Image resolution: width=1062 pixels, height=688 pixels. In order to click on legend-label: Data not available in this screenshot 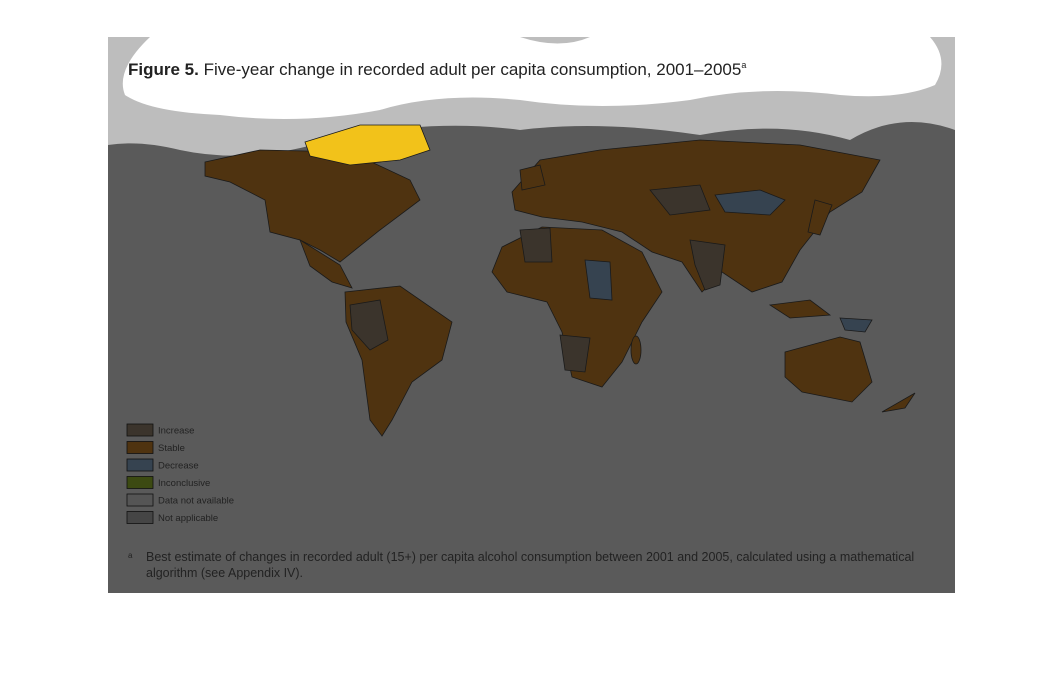, I will do `click(196, 501)`.